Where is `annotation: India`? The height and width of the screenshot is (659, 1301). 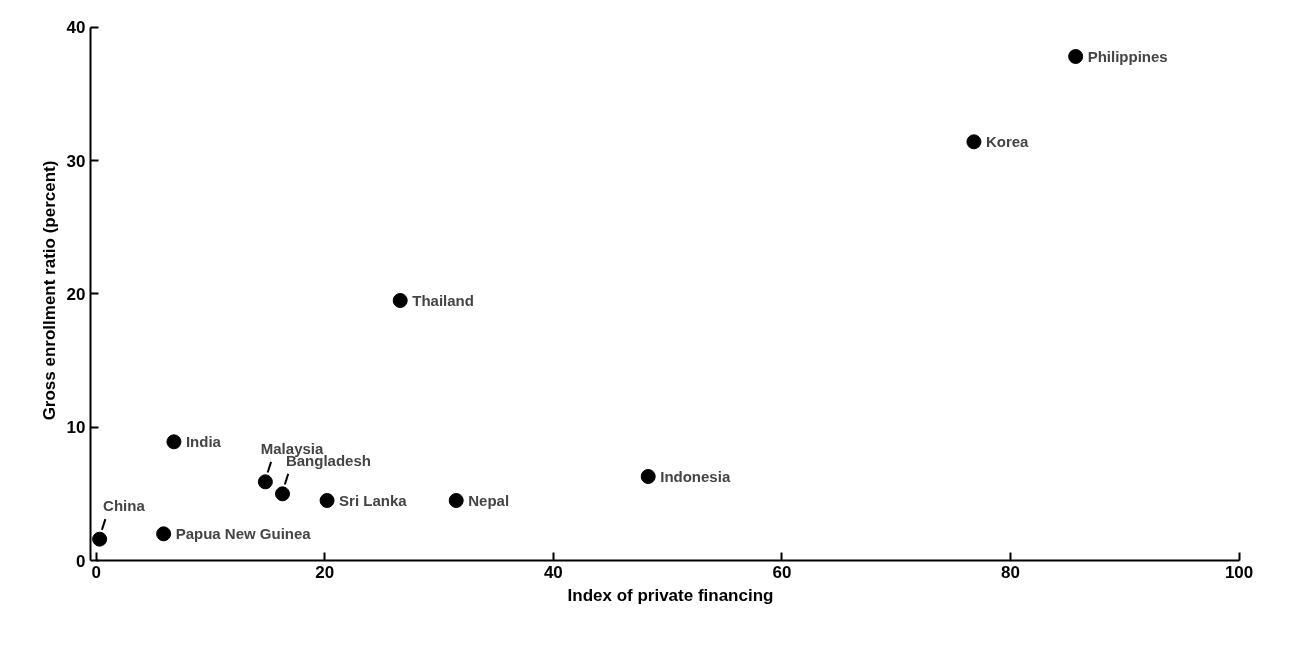
annotation: India is located at coordinates (203, 442).